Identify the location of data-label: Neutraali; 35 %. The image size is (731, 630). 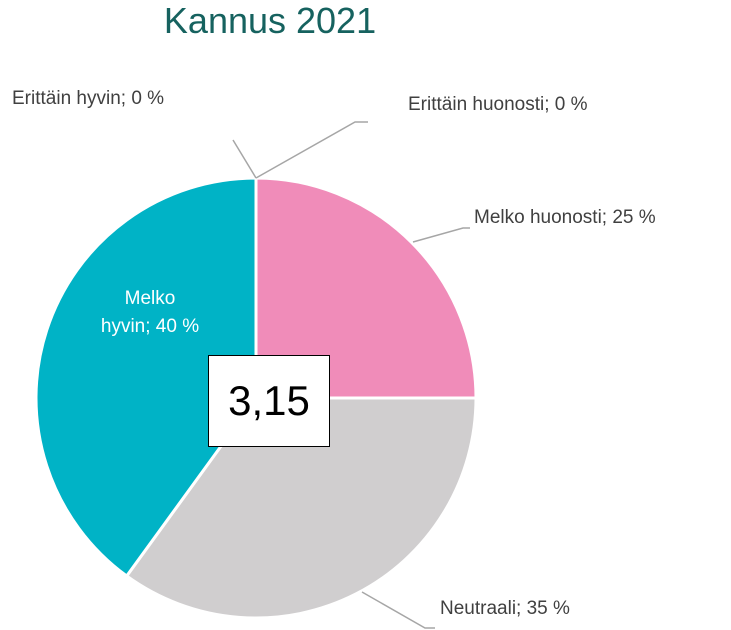
(505, 608).